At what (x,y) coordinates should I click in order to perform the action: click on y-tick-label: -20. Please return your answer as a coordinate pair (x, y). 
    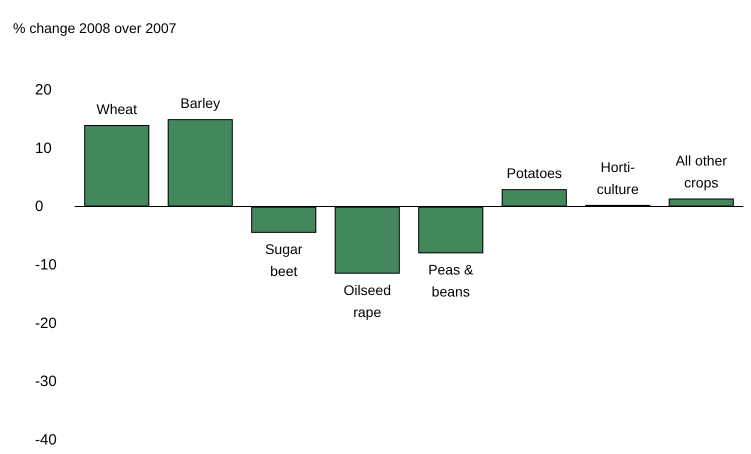
    Looking at the image, I should click on (46, 323).